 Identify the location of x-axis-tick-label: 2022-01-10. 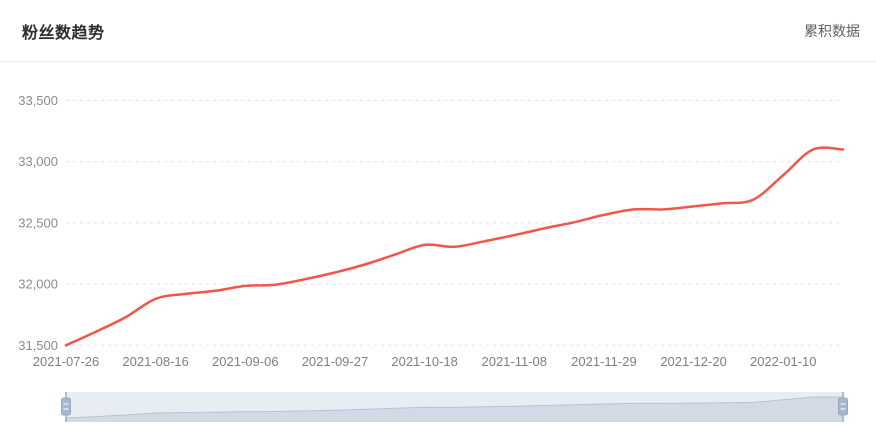
(783, 361).